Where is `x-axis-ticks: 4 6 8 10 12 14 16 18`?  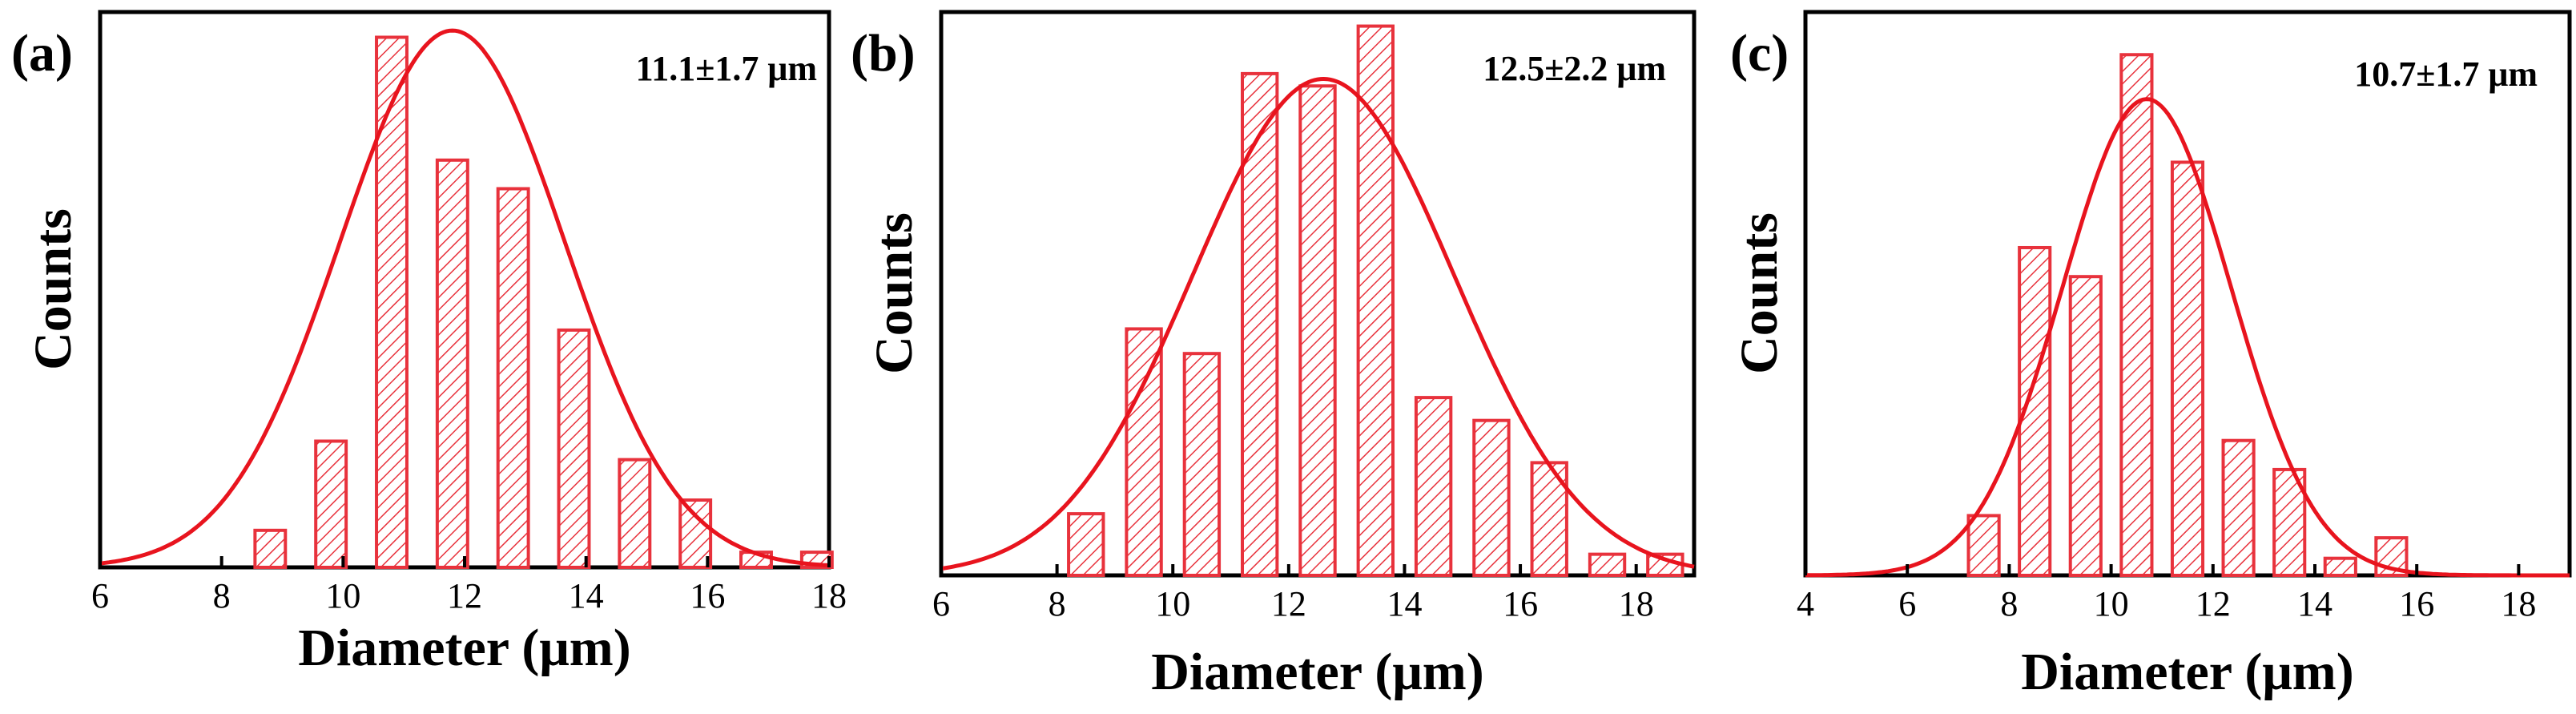
x-axis-ticks: 4 6 8 10 12 14 16 18 is located at coordinates (2166, 593).